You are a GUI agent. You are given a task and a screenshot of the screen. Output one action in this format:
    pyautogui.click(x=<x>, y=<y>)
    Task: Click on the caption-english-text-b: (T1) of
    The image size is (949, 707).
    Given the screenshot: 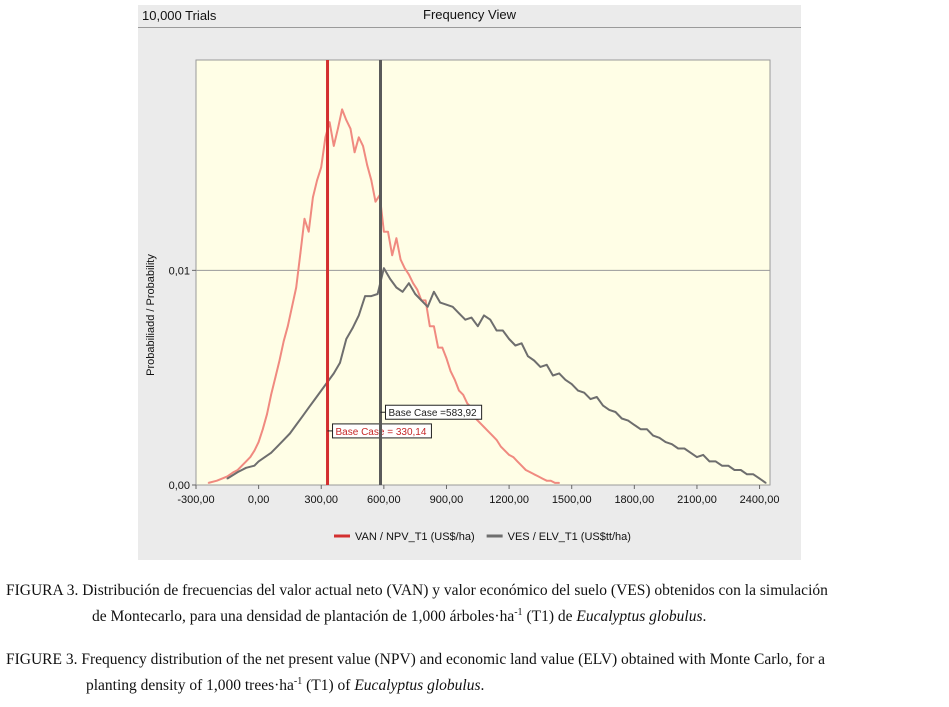 What is the action you would take?
    pyautogui.click(x=328, y=685)
    